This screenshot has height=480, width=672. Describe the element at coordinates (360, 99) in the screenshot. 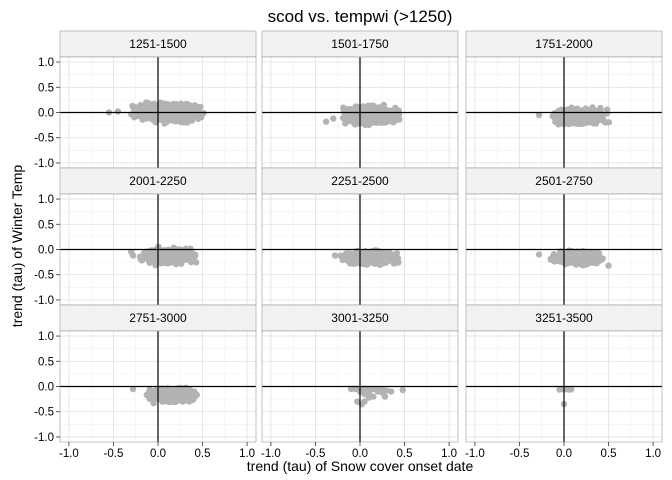

I see `facet-panel: 1501-1750` at that location.